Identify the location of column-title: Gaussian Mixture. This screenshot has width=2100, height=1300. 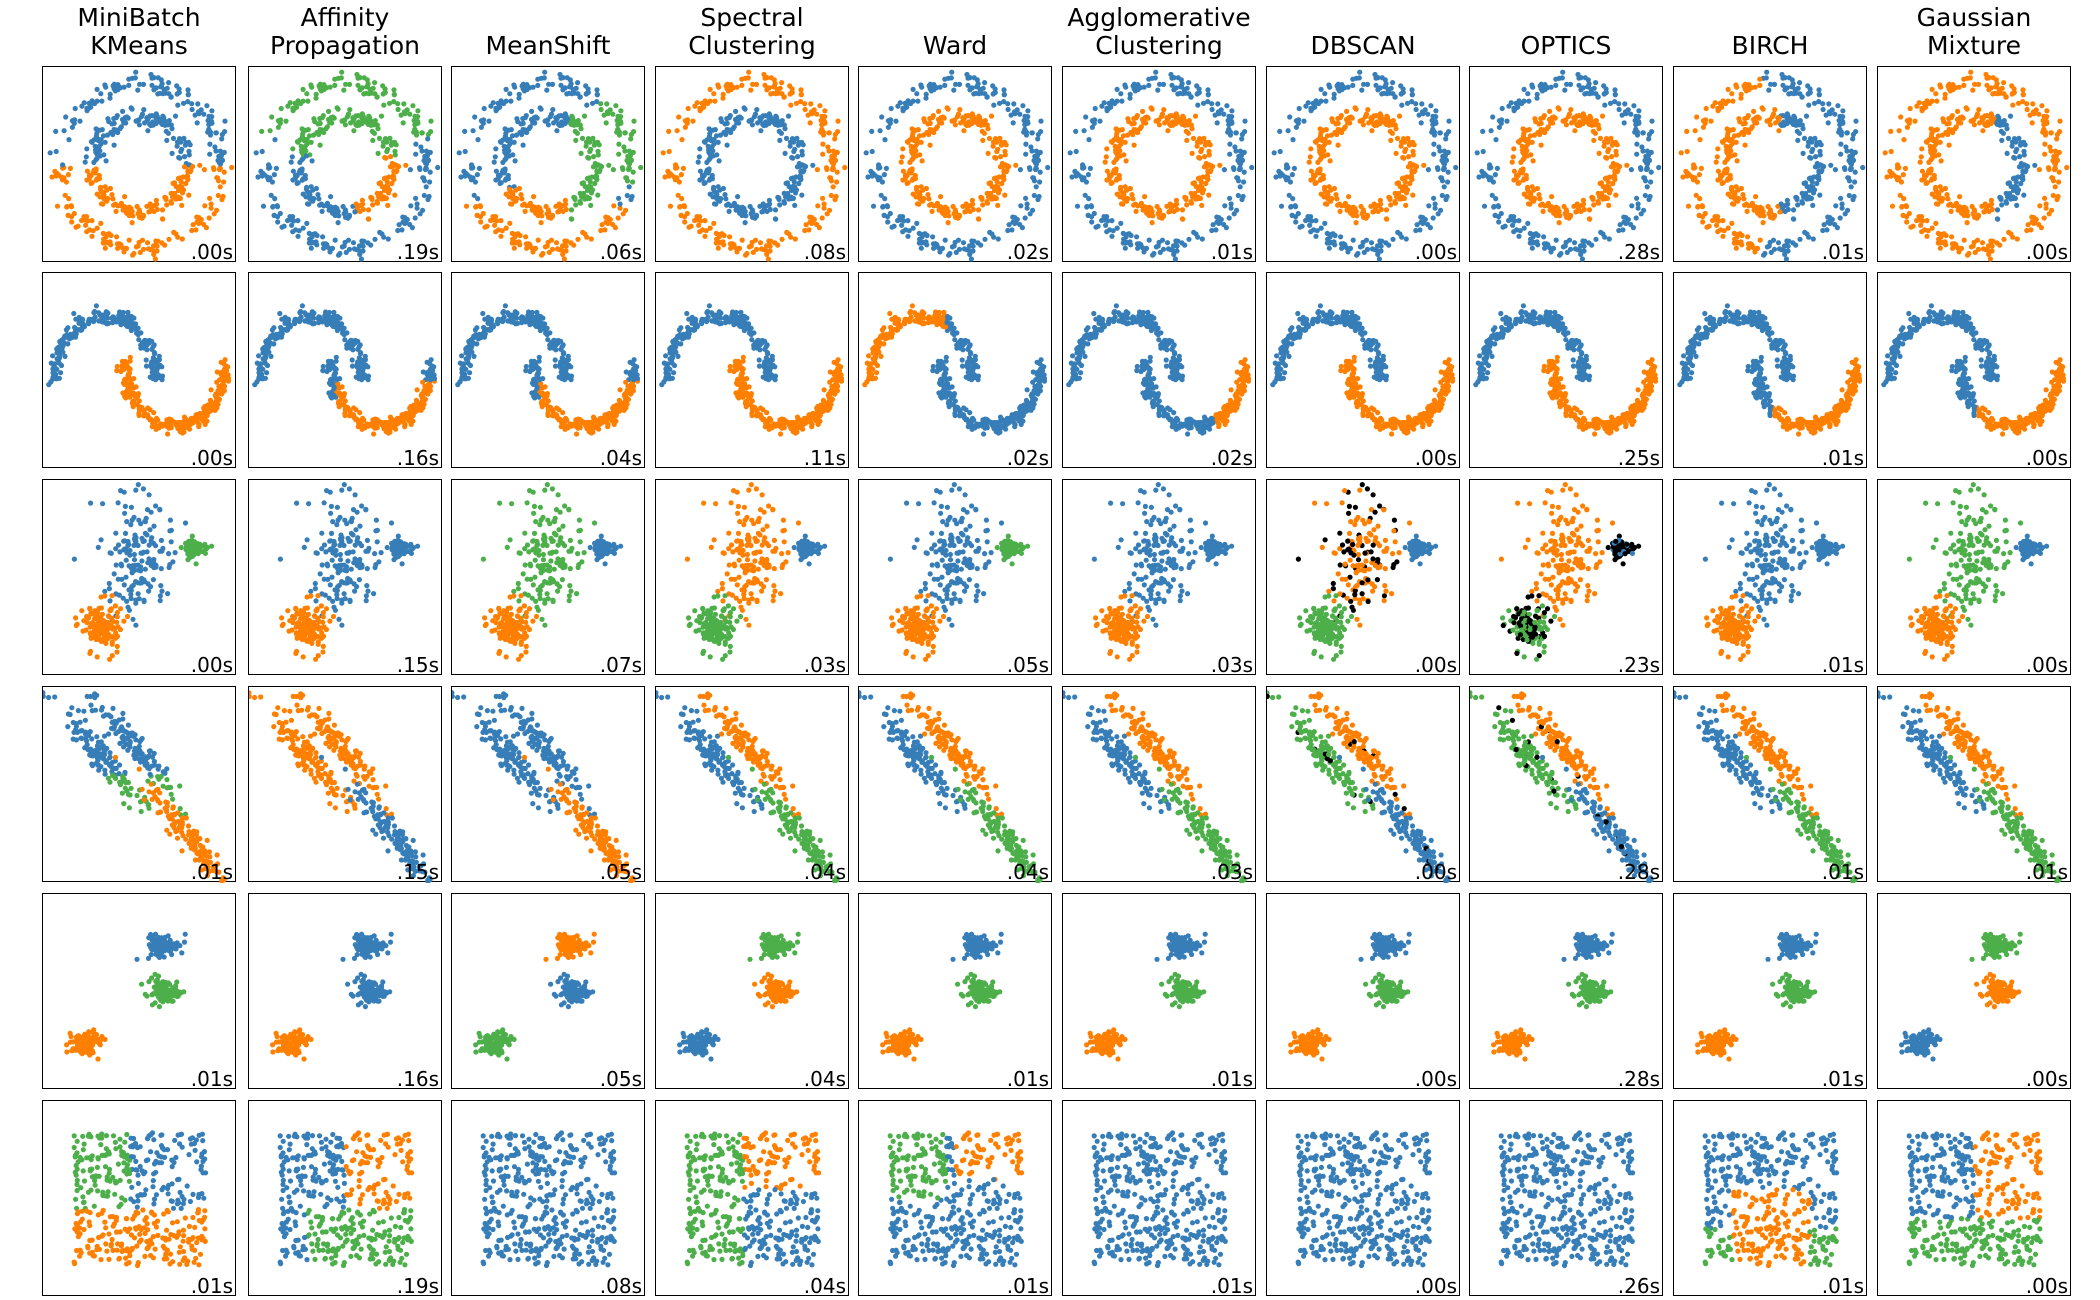
(1974, 32).